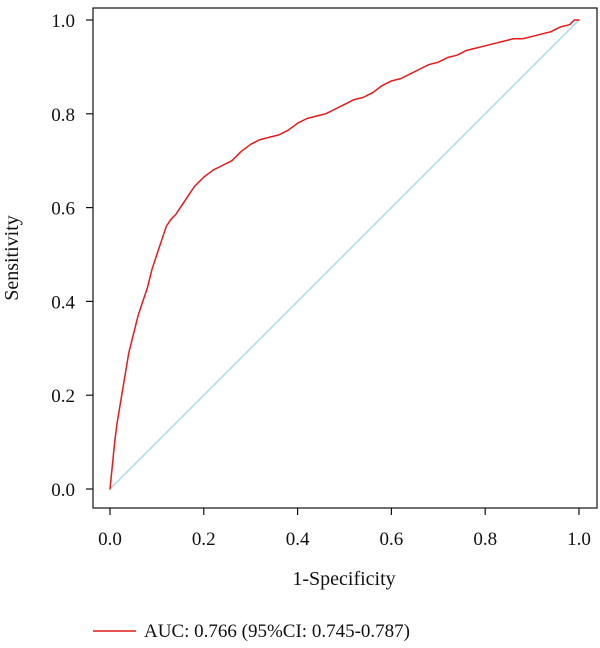 The image size is (600, 648). What do you see at coordinates (277, 631) in the screenshot?
I see `legend-label: AUC: 0.766 (95%CI: 0.745-0.787)` at bounding box center [277, 631].